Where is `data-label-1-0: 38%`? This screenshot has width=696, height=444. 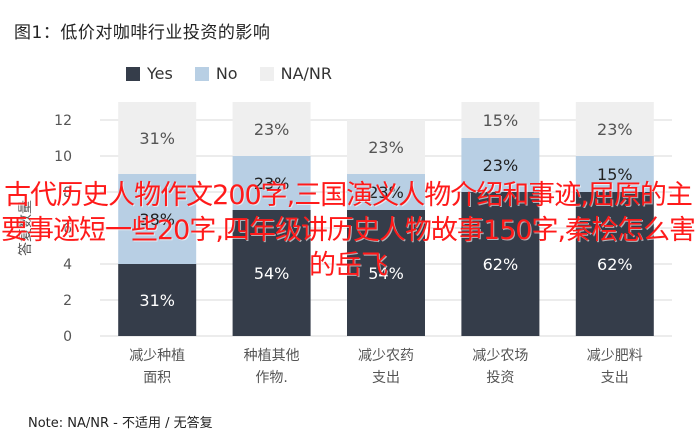 data-label-1-0: 38% is located at coordinates (157, 219).